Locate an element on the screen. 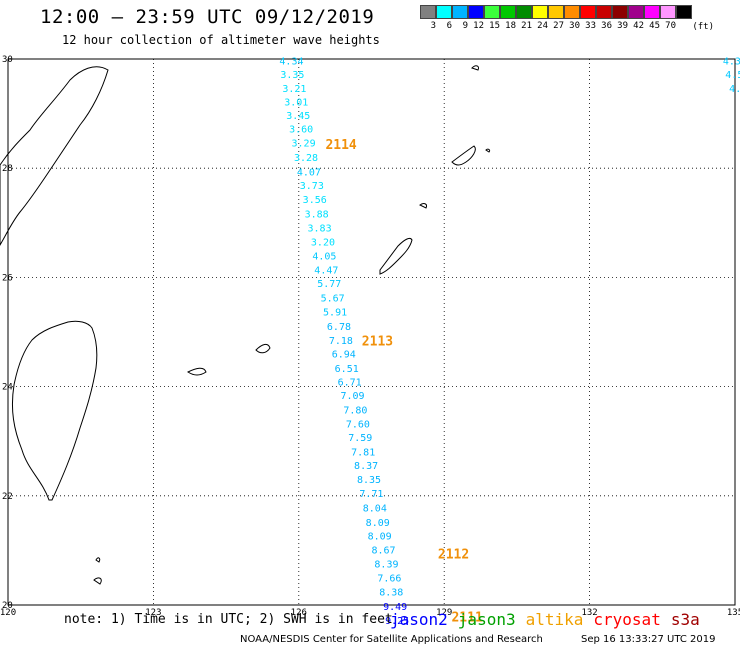 This screenshot has width=740, height=650. legend-label: 45 is located at coordinates (654, 26).